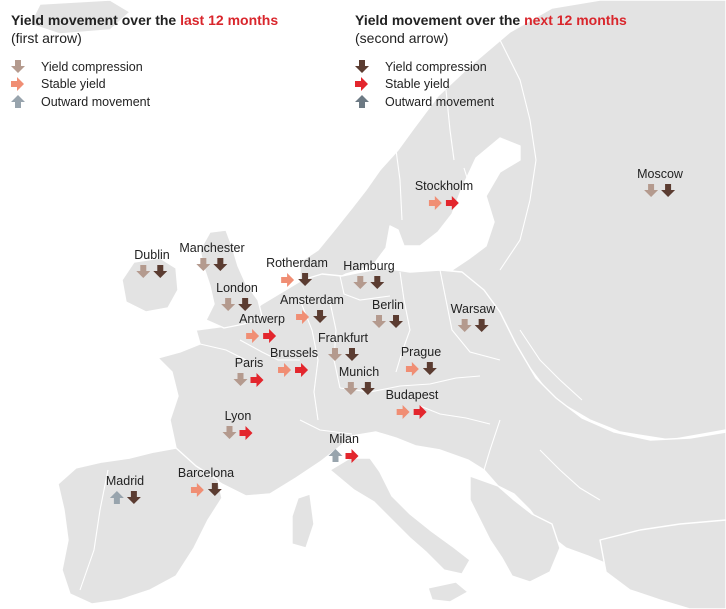  Describe the element at coordinates (436, 66) in the screenshot. I see `legend-next-label-compression: Yield compression` at that location.